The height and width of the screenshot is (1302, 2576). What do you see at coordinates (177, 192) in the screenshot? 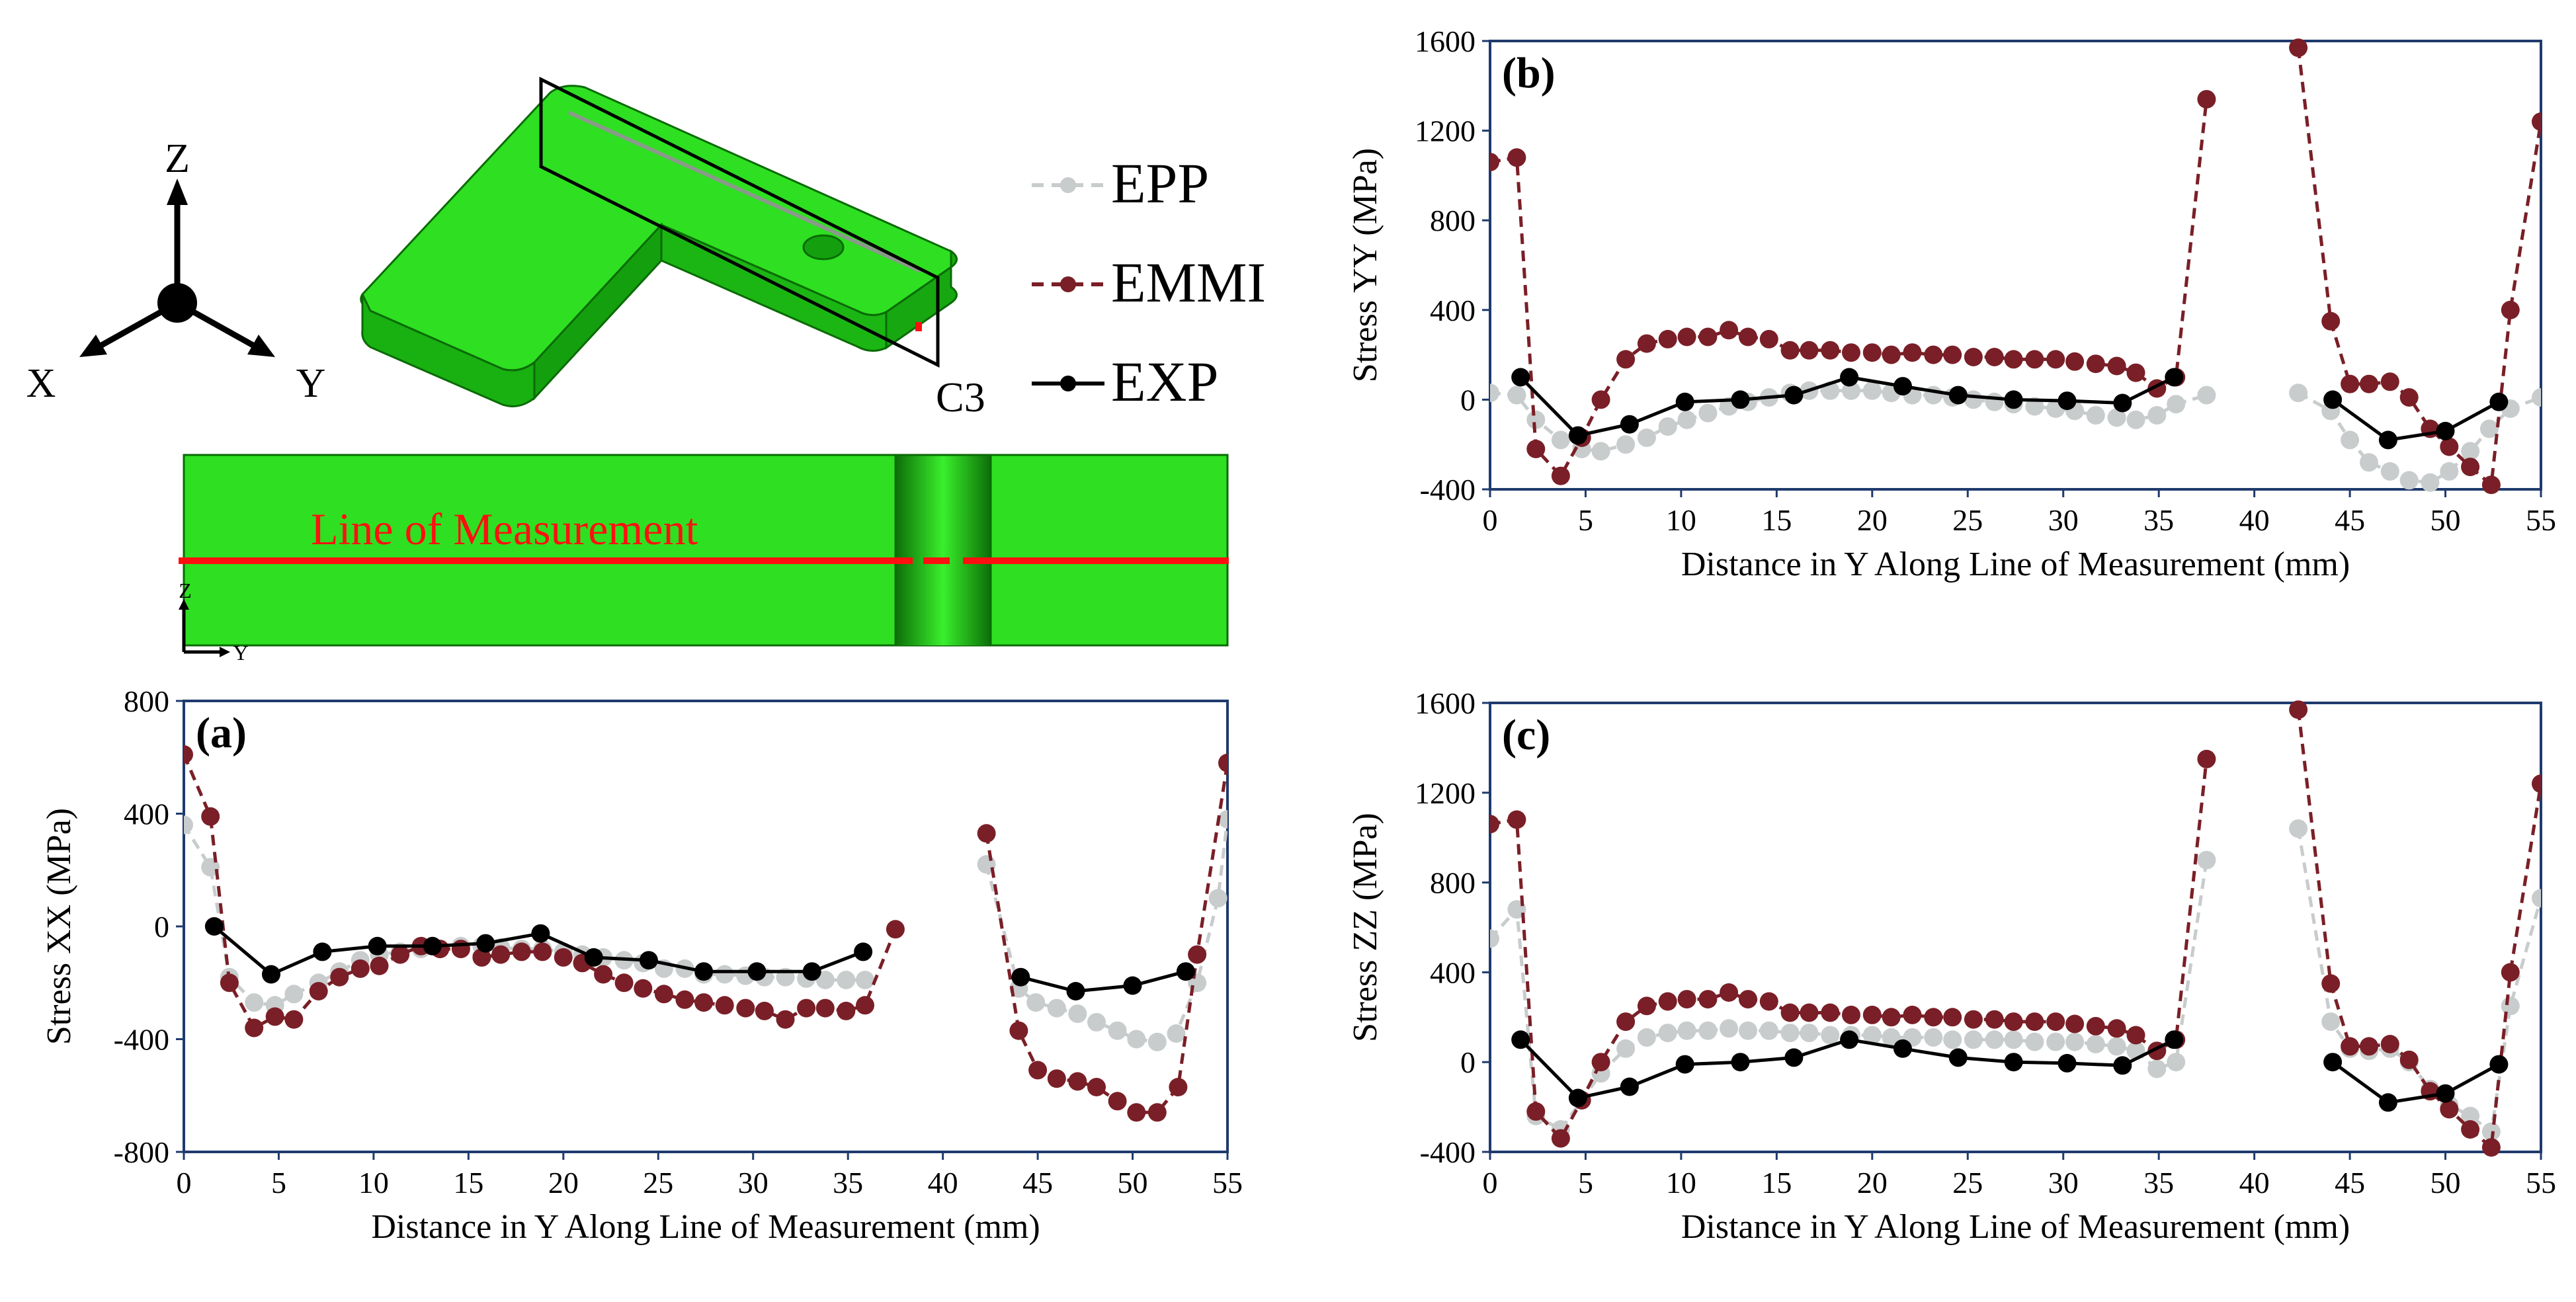
I see `triad-z-arrowhead` at bounding box center [177, 192].